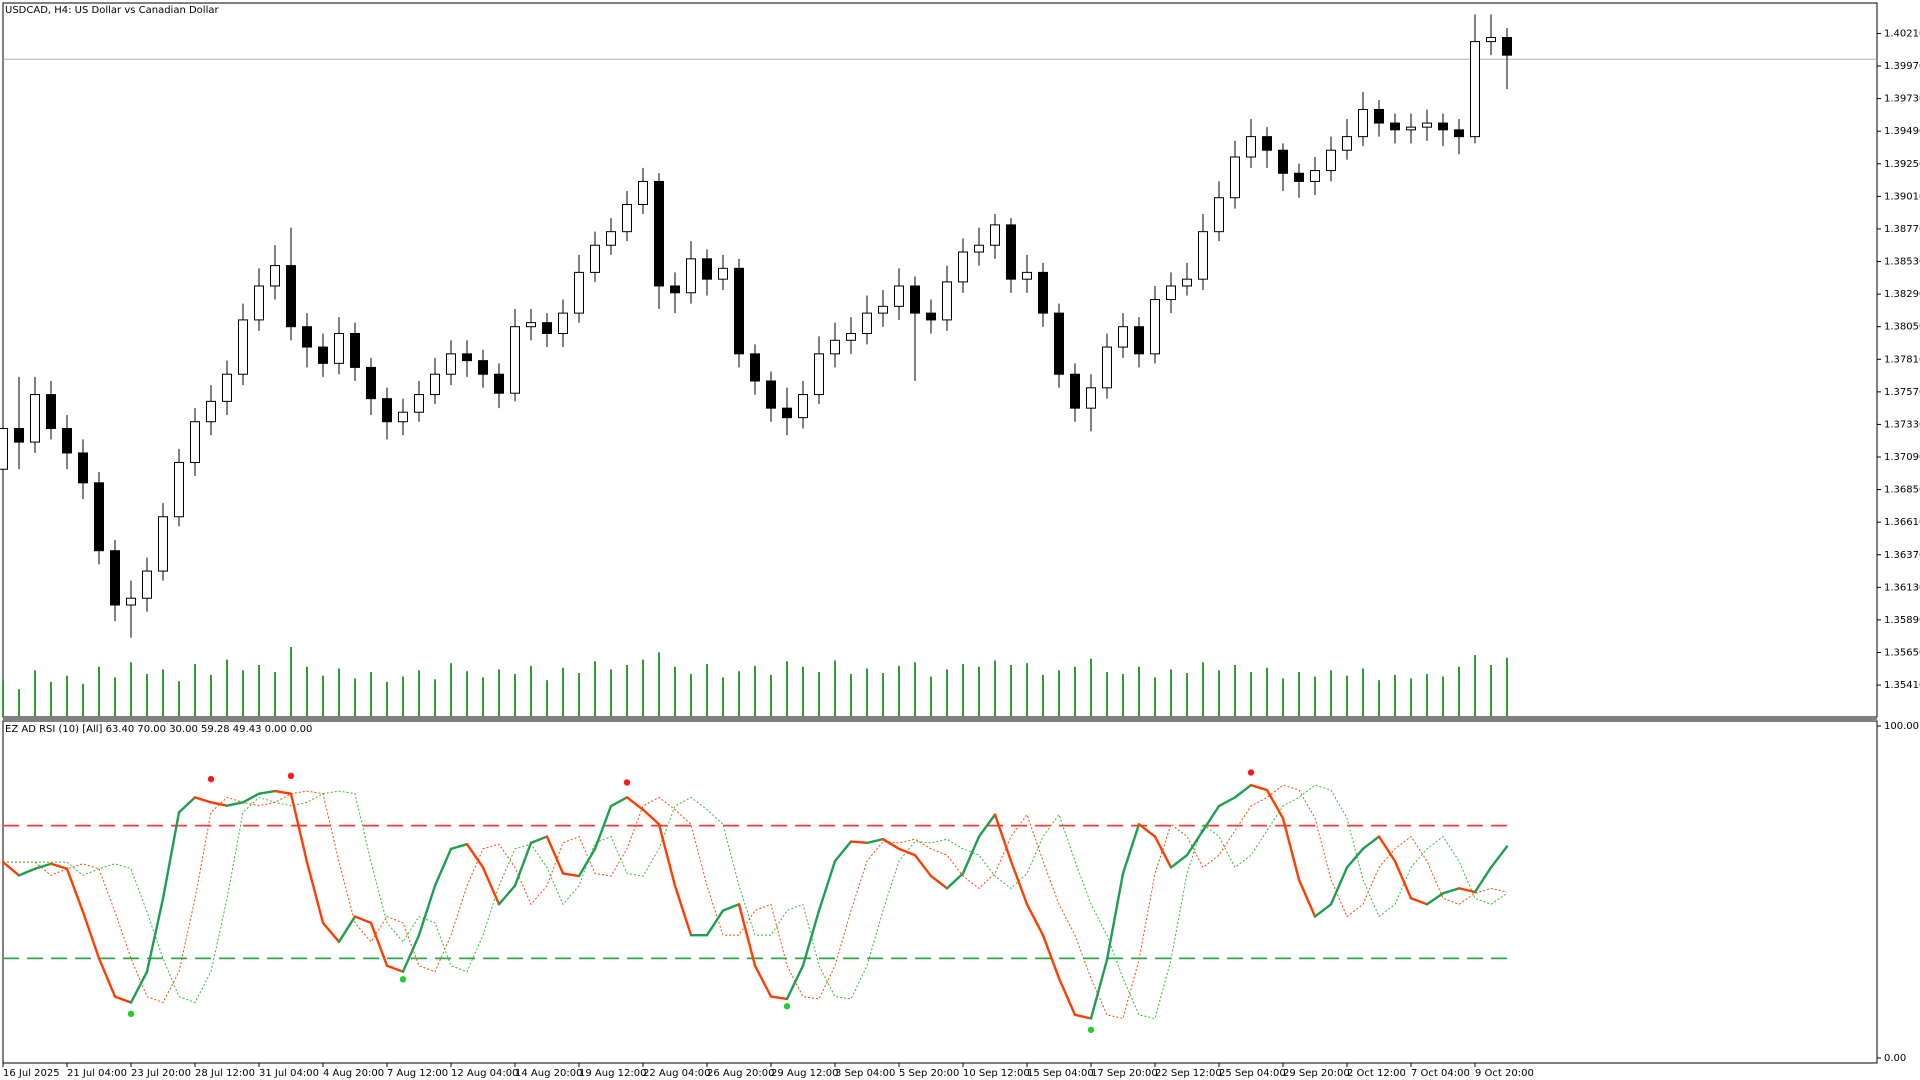 This screenshot has height=1080, width=1920. I want to click on x-tick-label: 2 Oct 12:00, so click(1376, 1073).